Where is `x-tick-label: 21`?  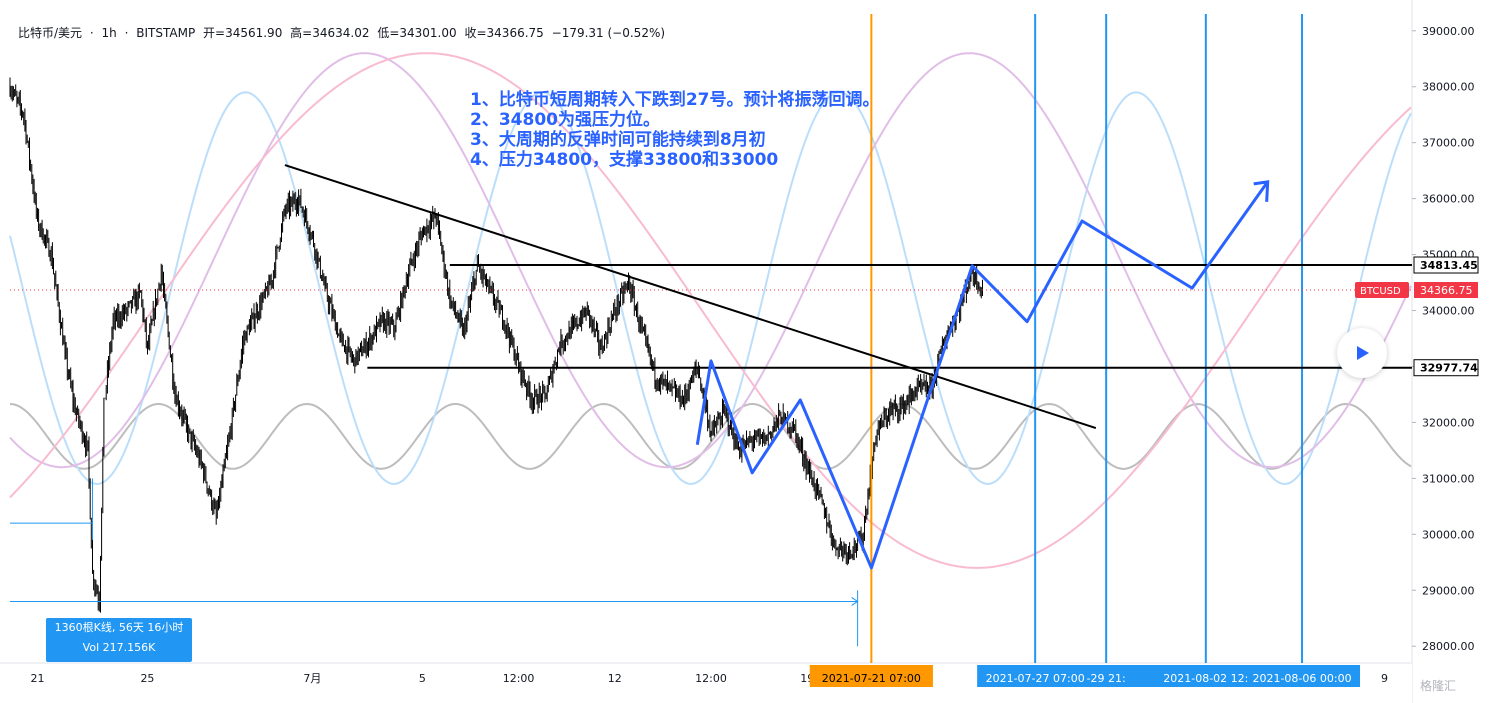 x-tick-label: 21 is located at coordinates (37, 678).